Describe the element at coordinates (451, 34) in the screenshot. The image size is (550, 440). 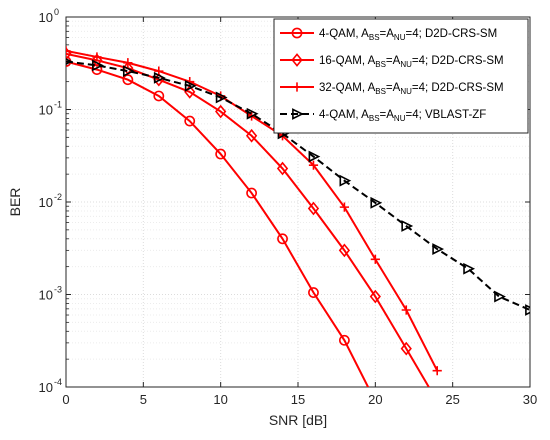
I see `legend-label-1-post: =4; D2D-CRS-SM` at that location.